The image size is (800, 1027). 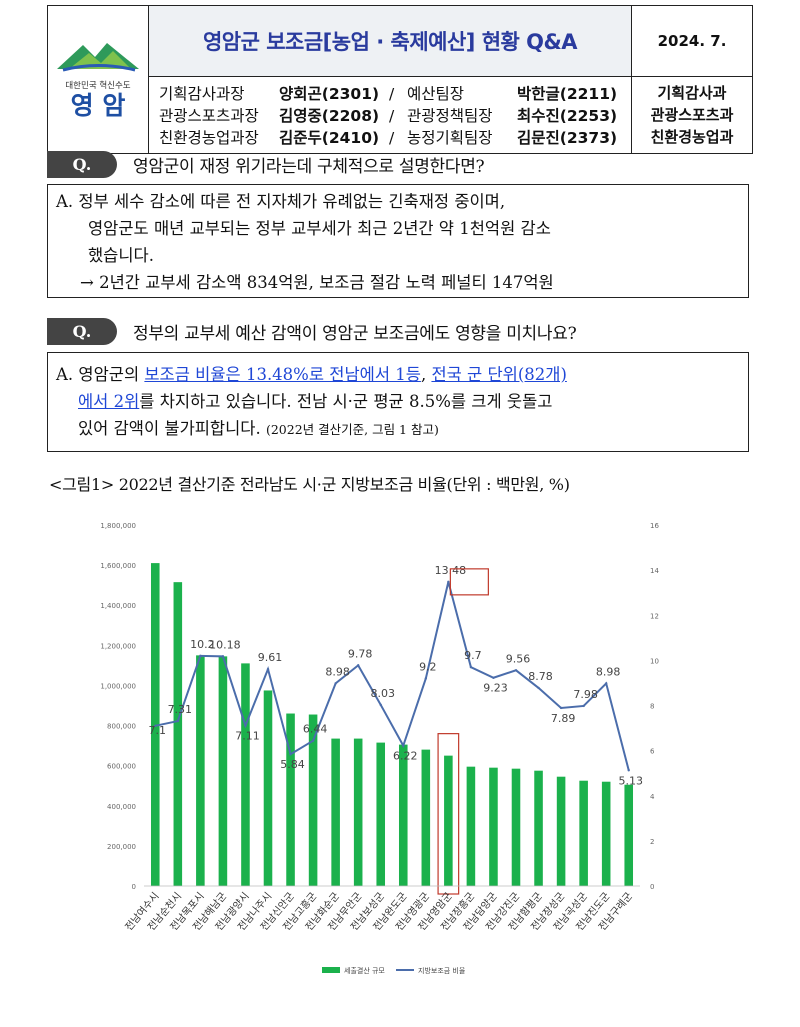 What do you see at coordinates (540, 676) in the screenshot?
I see `ratio-data-label: 8.78` at bounding box center [540, 676].